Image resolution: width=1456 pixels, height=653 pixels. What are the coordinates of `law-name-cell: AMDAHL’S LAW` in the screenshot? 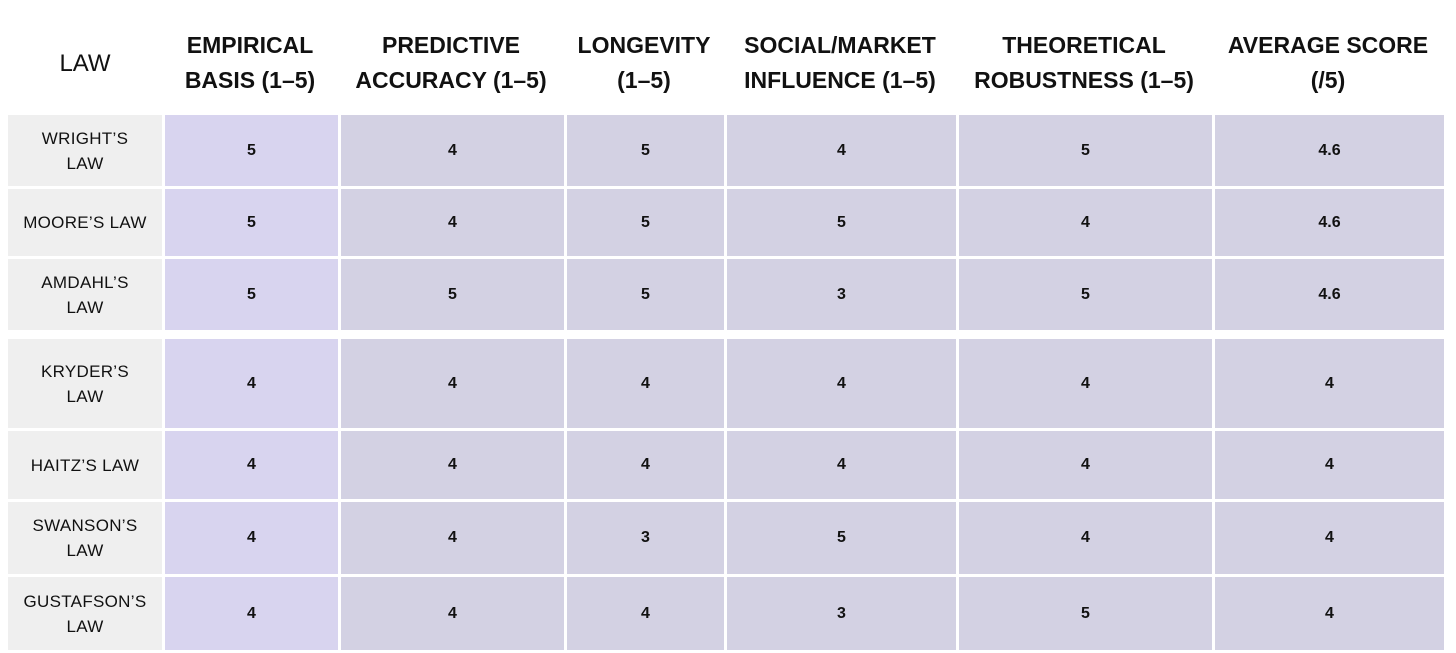 It's located at (85, 294).